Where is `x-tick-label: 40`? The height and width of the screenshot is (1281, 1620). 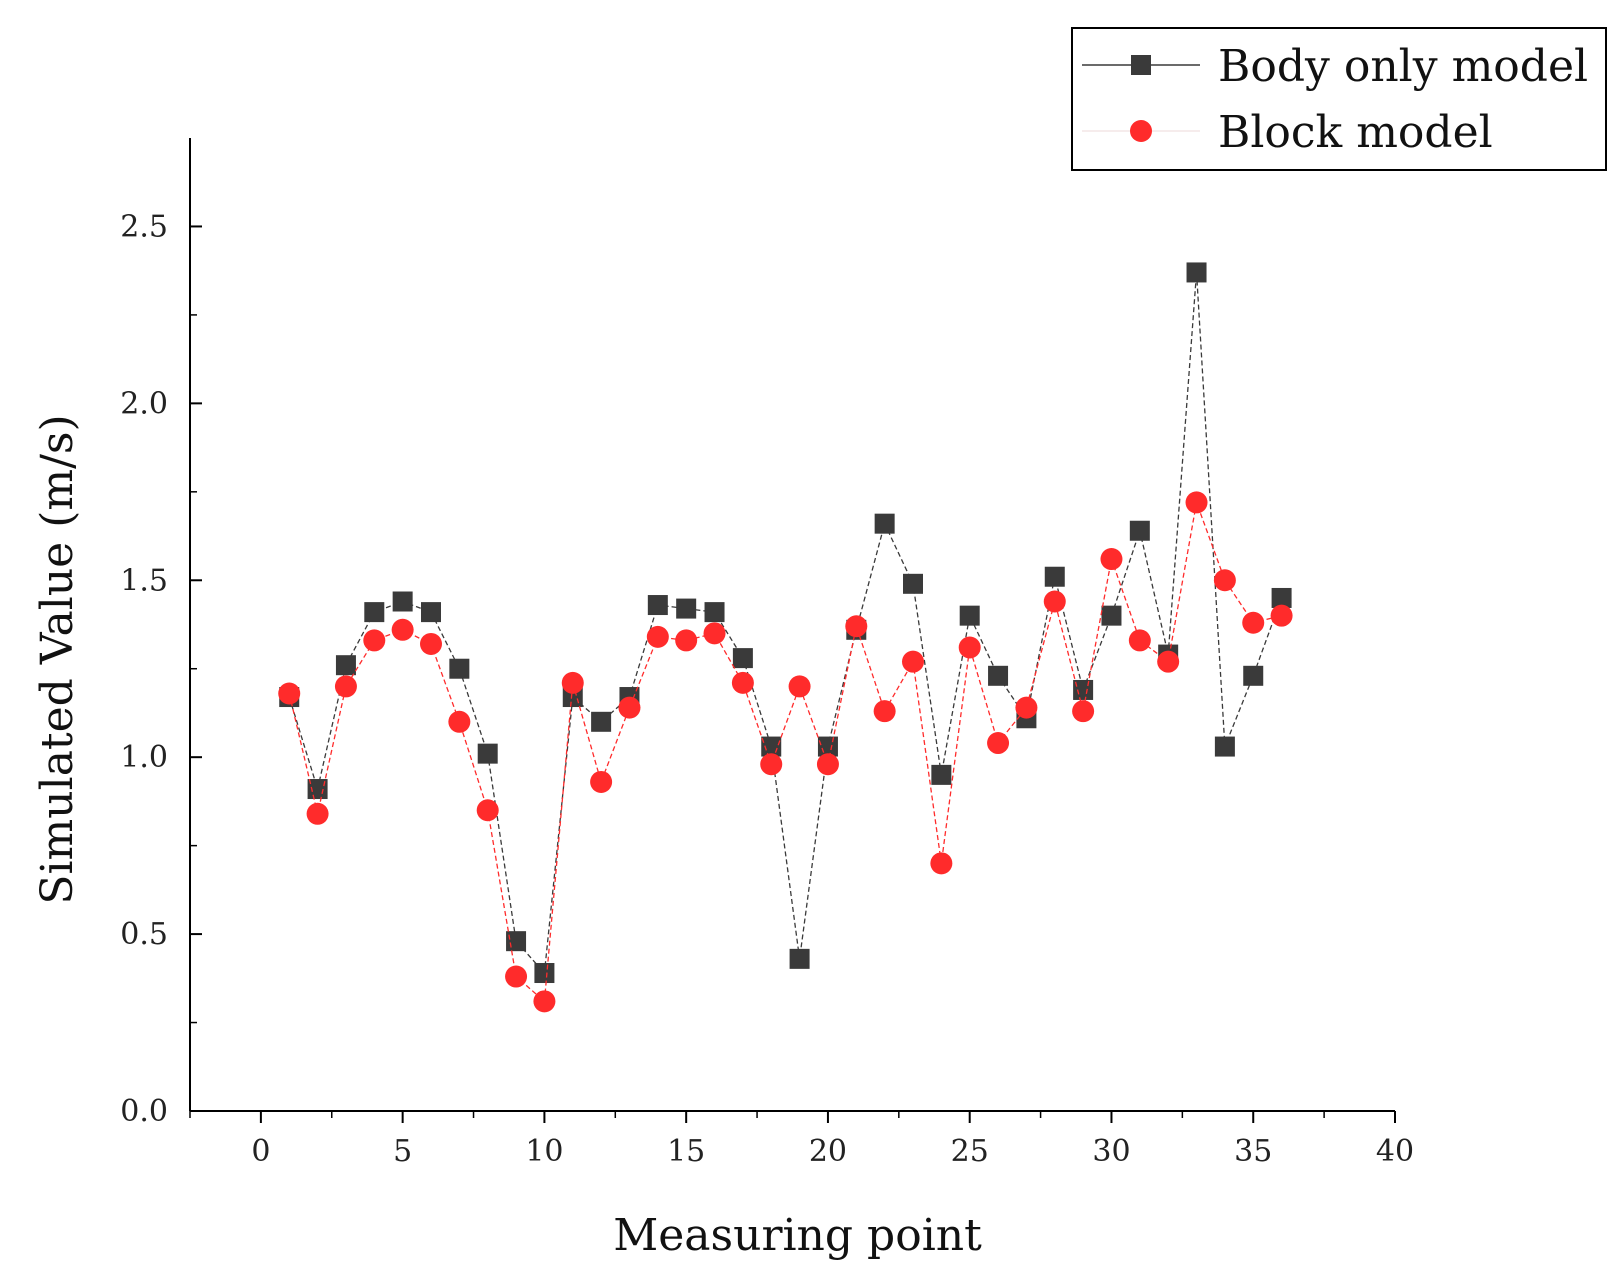 x-tick-label: 40 is located at coordinates (1395, 1151).